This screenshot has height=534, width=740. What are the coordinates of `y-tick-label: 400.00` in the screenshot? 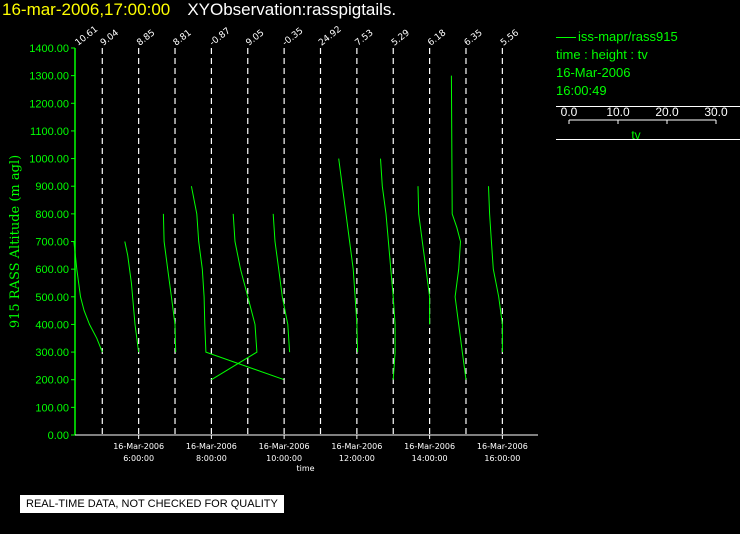 It's located at (52, 325).